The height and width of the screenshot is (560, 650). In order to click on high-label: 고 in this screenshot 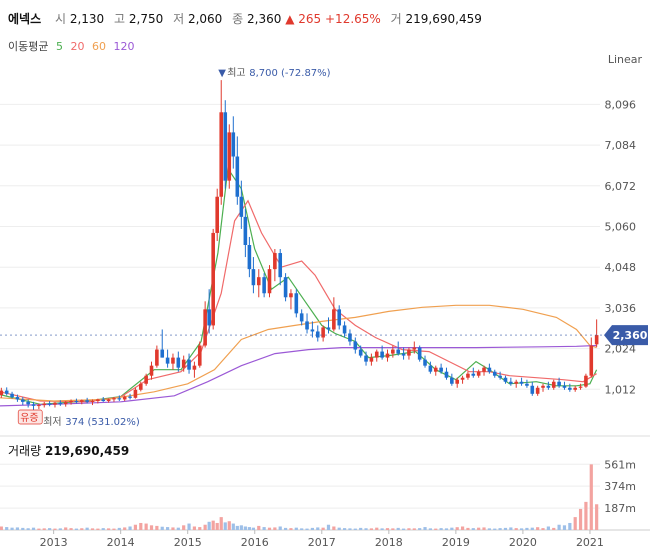, I will do `click(120, 19)`.